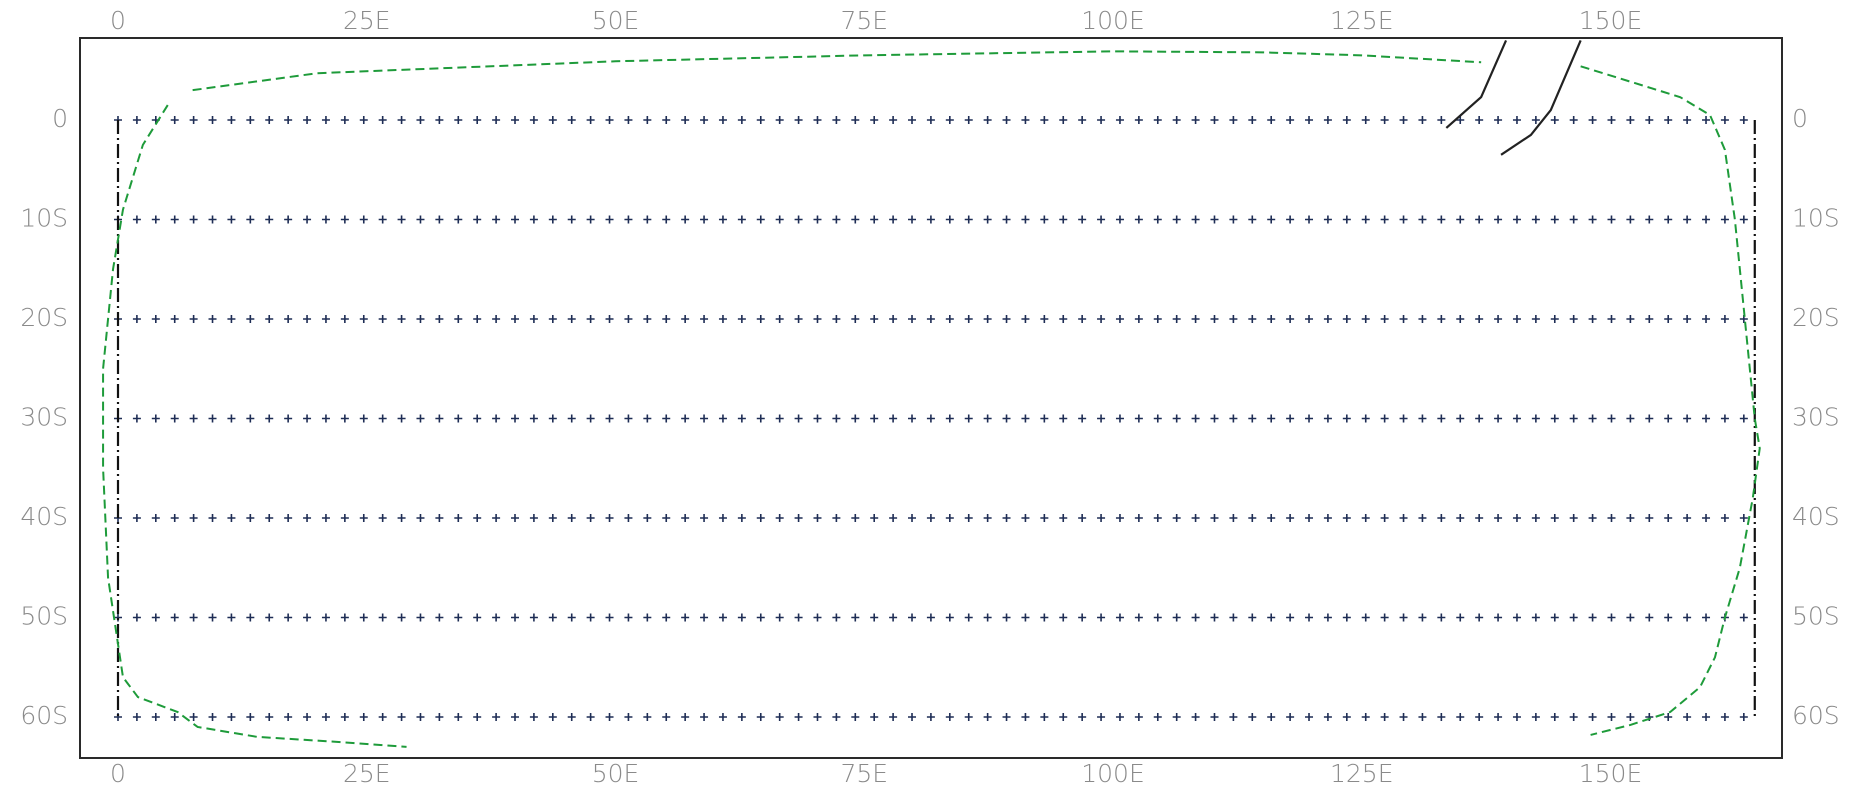 This screenshot has width=1856, height=789. I want to click on top-axis-label: 150E, so click(1611, 20).